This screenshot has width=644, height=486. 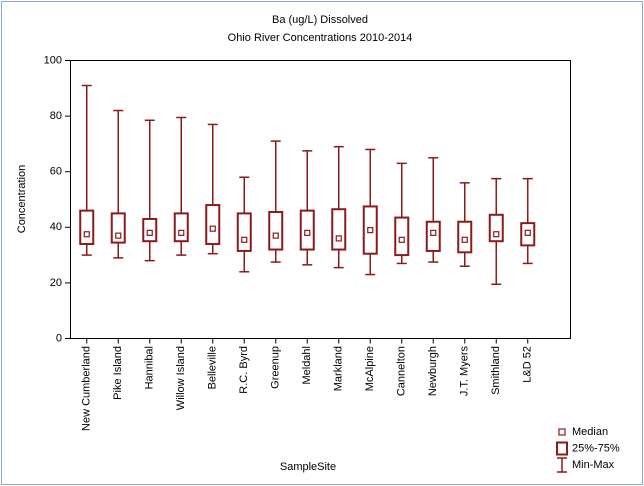 I want to click on x-tick-label: McAlpine, so click(x=370, y=368).